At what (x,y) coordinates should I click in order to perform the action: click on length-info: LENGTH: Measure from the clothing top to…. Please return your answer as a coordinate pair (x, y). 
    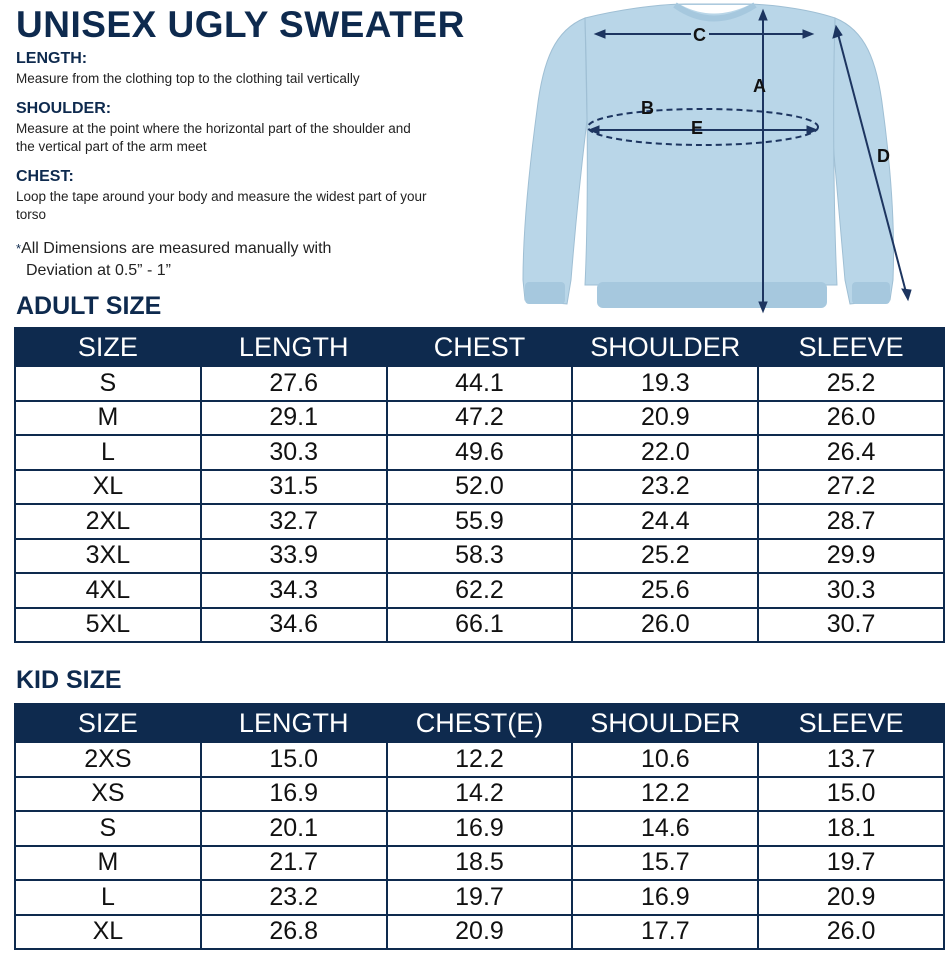
    Looking at the image, I should click on (251, 69).